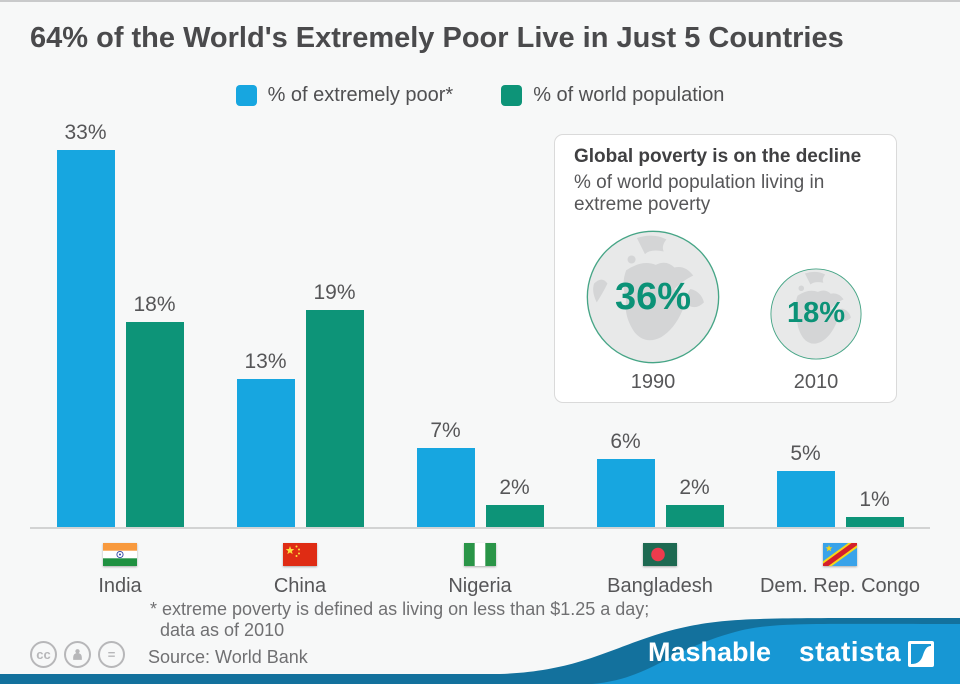 The width and height of the screenshot is (960, 684). What do you see at coordinates (874, 499) in the screenshot?
I see `bar-value-congo-world-population: 1%` at bounding box center [874, 499].